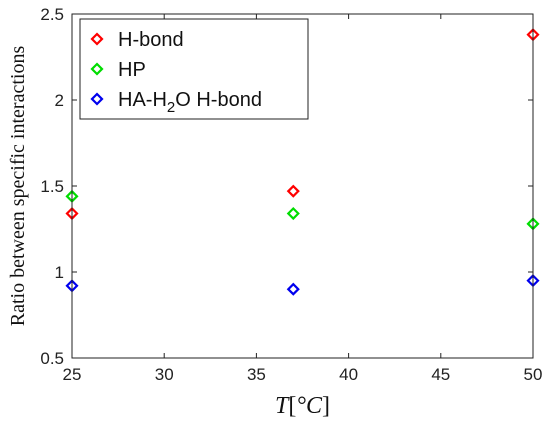 The image size is (550, 430). I want to click on x-tick-label: 50, so click(533, 374).